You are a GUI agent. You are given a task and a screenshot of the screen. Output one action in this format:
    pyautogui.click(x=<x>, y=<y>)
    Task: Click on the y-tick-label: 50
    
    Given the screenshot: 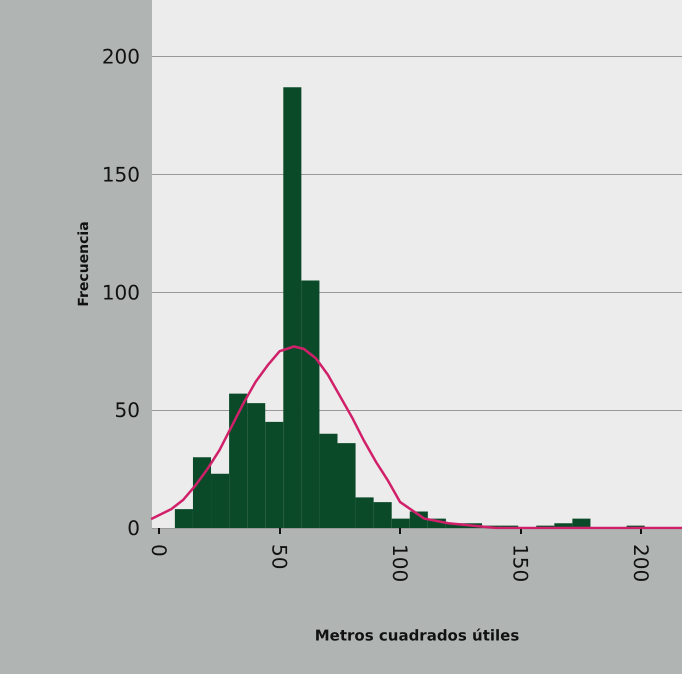 What is the action you would take?
    pyautogui.click(x=127, y=410)
    